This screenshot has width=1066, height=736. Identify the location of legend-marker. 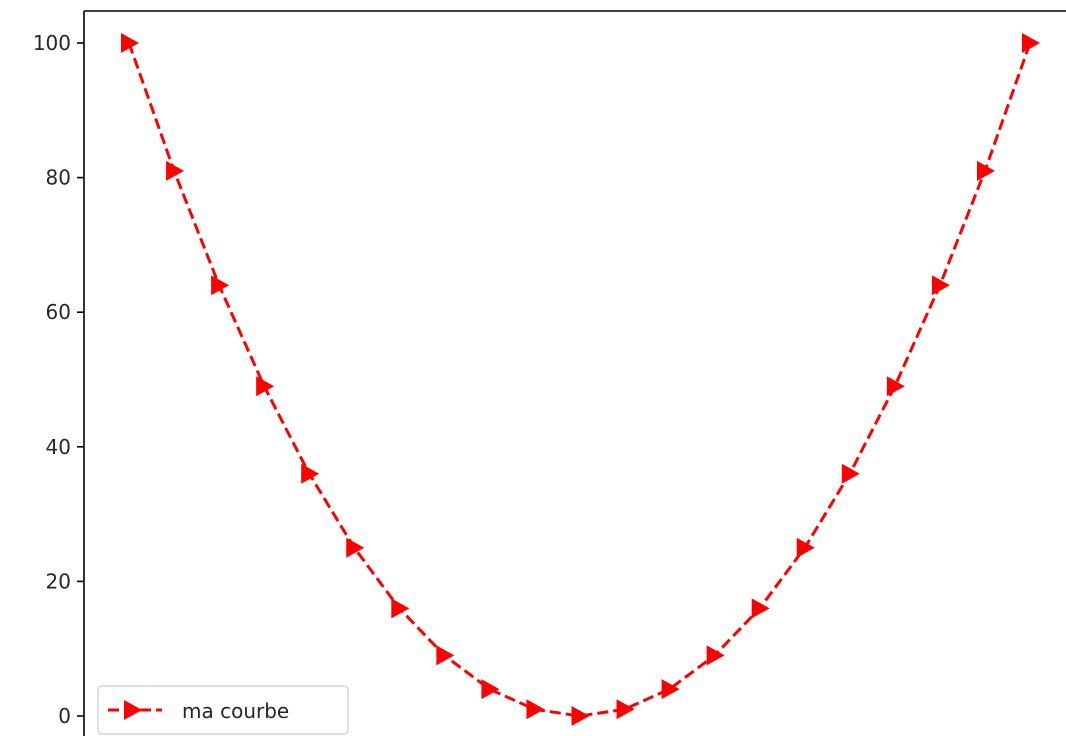
(133, 710).